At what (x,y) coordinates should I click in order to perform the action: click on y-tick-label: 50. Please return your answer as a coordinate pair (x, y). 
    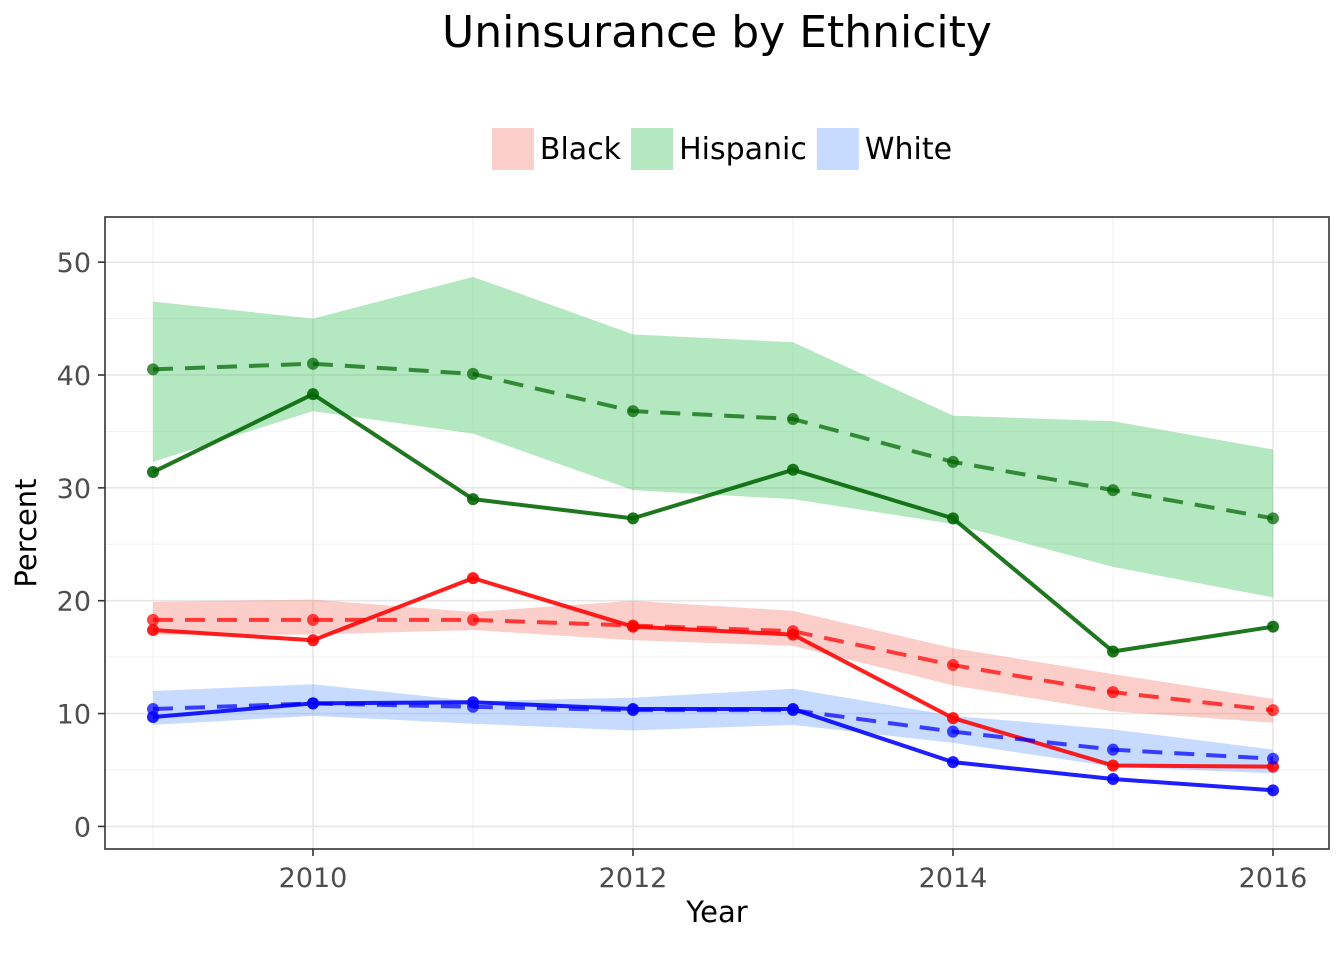
    Looking at the image, I should click on (74, 263).